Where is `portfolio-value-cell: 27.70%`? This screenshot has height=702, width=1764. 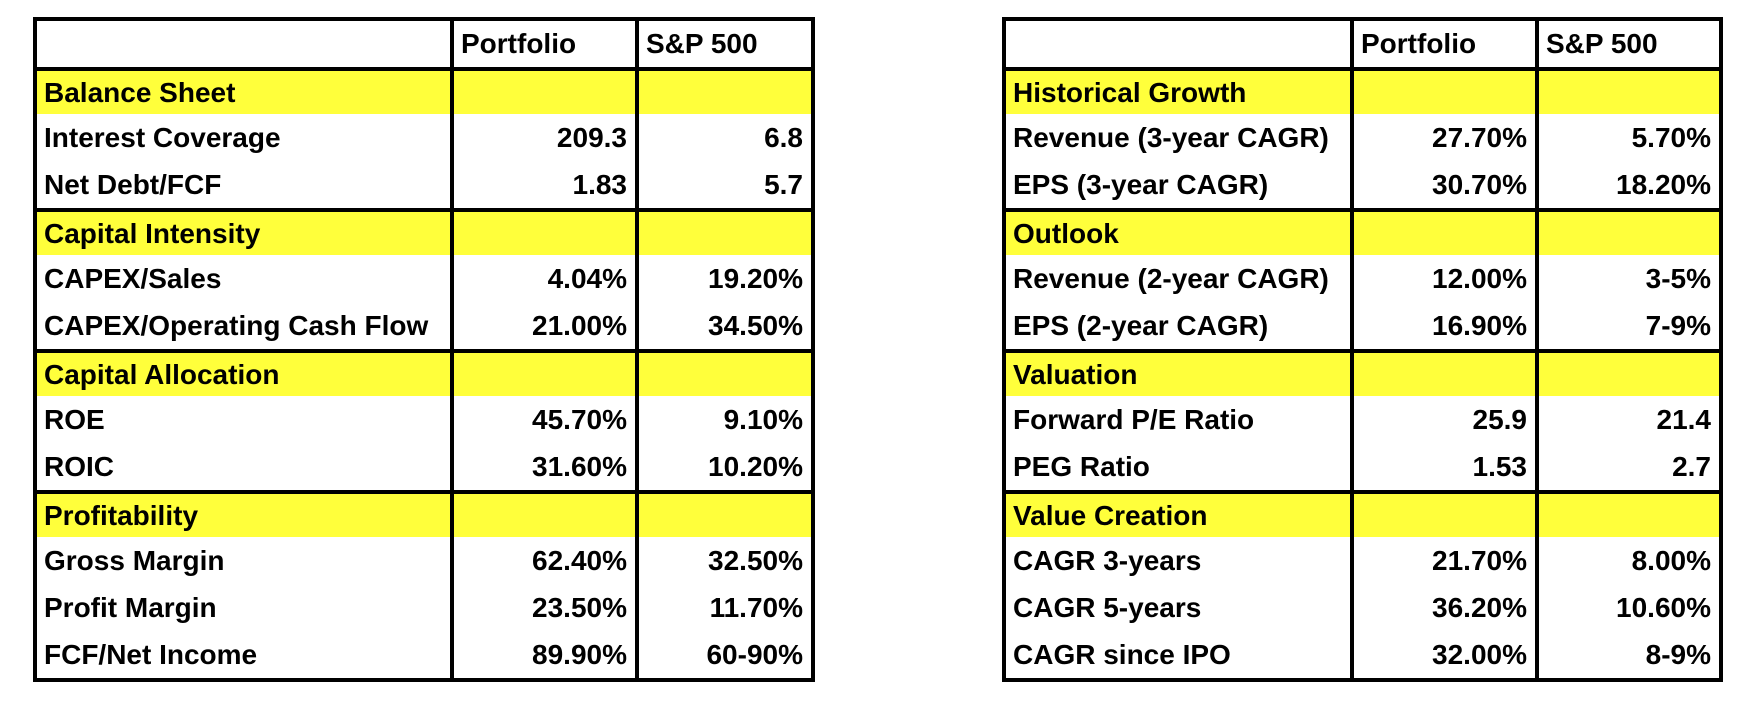
portfolio-value-cell: 27.70% is located at coordinates (1442, 137).